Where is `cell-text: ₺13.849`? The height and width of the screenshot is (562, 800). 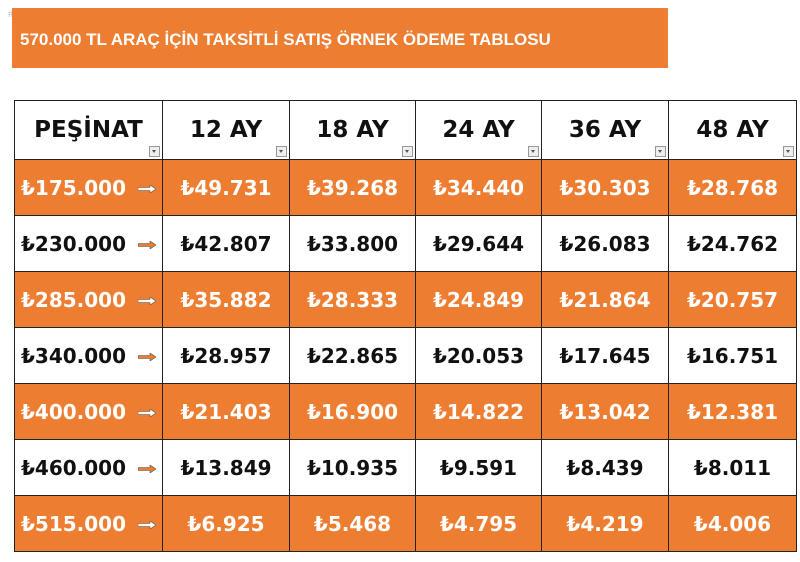
cell-text: ₺13.849 is located at coordinates (226, 467).